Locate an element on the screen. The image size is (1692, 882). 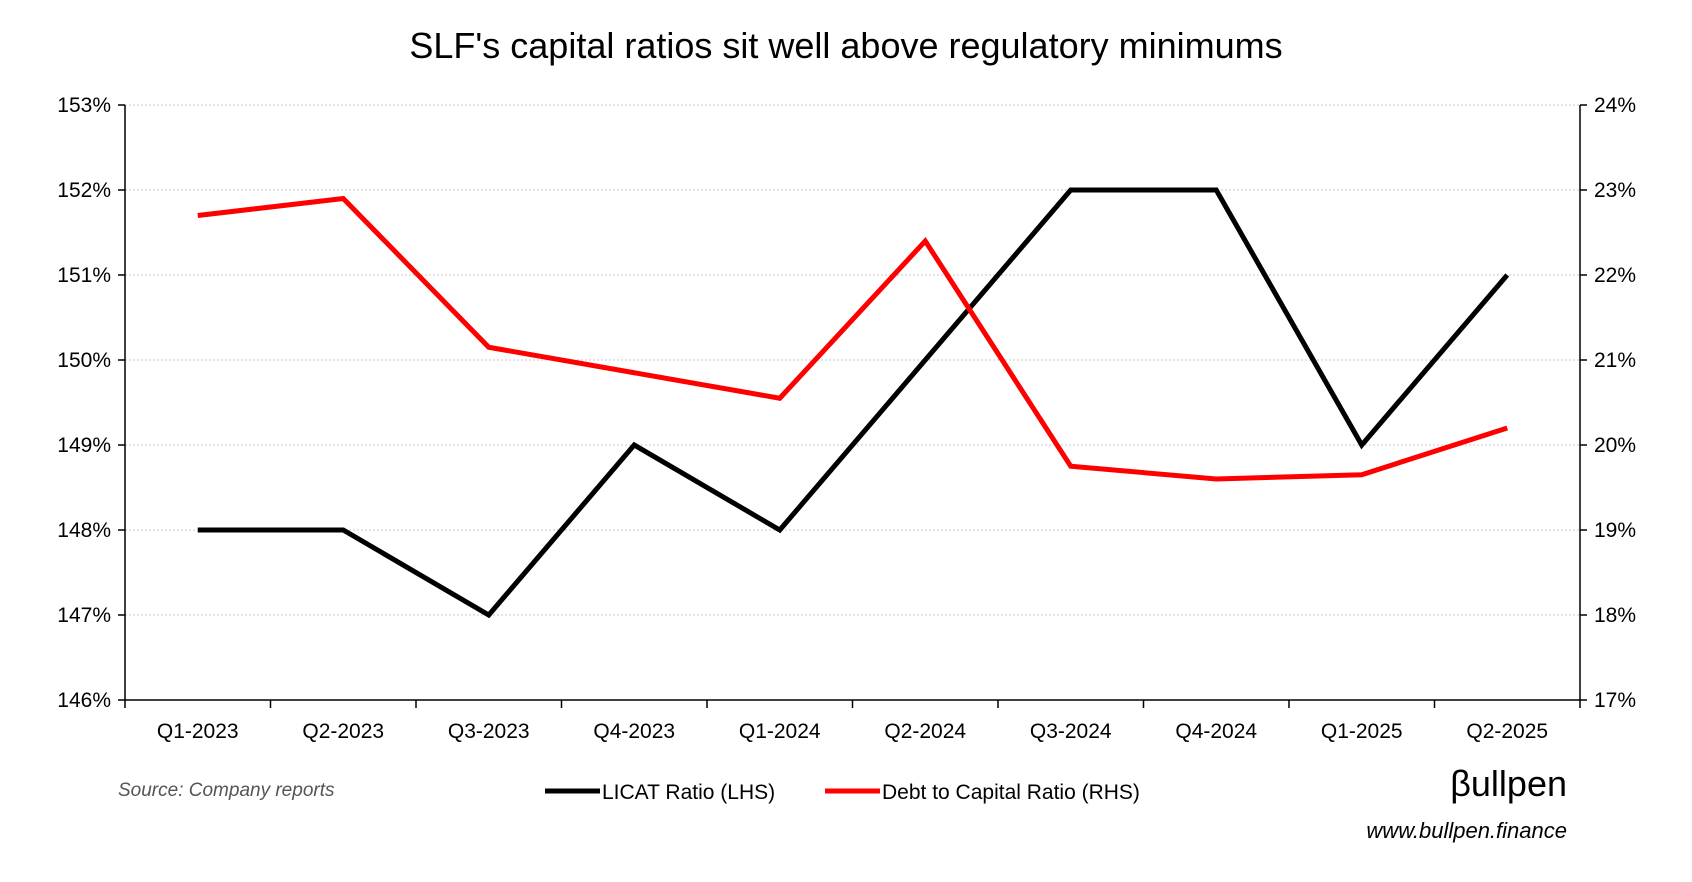
right-tick-label: 24% is located at coordinates (1615, 105).